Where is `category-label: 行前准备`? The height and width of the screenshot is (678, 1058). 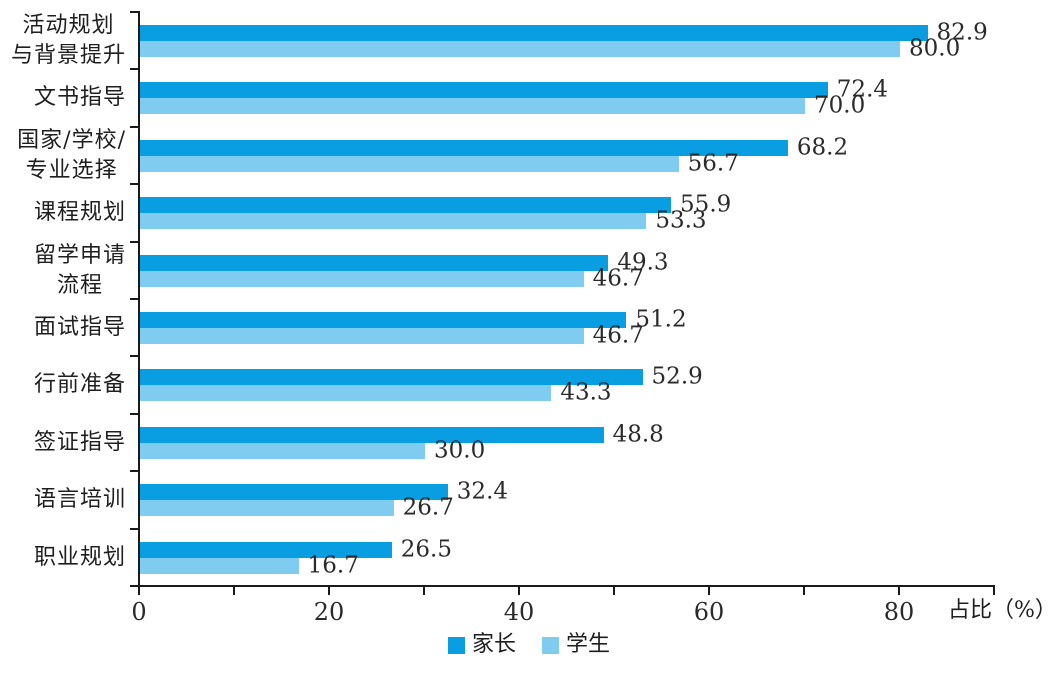 category-label: 行前准备 is located at coordinates (79, 385).